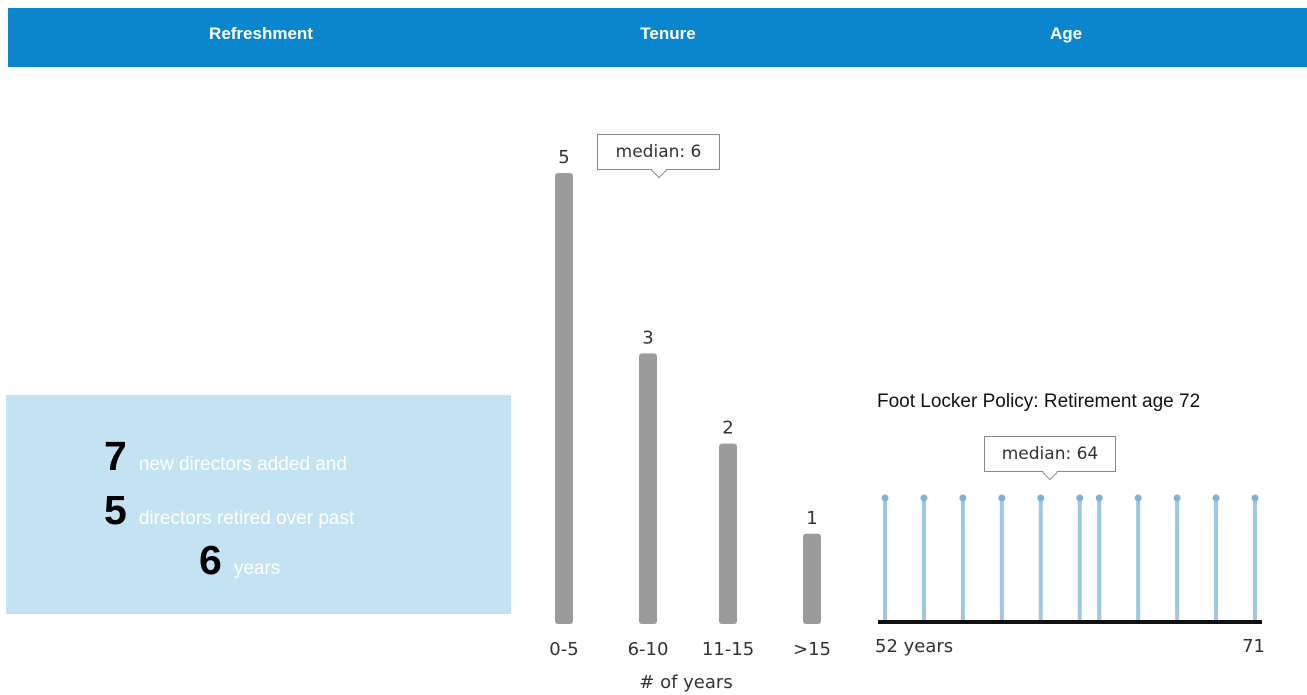 Image resolution: width=1307 pixels, height=695 pixels. What do you see at coordinates (242, 464) in the screenshot?
I see `stat-text: new directors added and` at bounding box center [242, 464].